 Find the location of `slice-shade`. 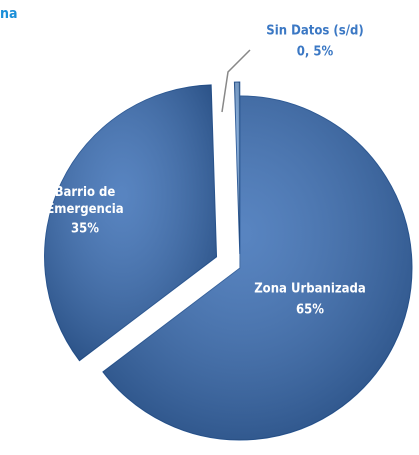

slice-shade is located at coordinates (237, 168).